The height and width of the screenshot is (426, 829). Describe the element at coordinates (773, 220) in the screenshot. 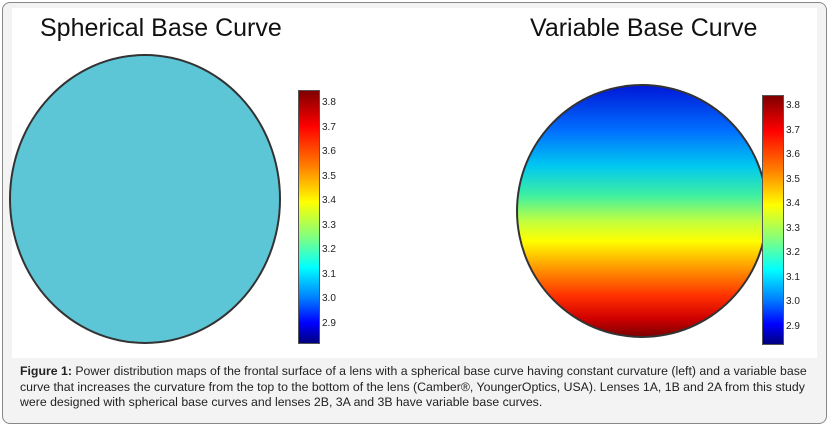

I see `right-colorbar` at that location.